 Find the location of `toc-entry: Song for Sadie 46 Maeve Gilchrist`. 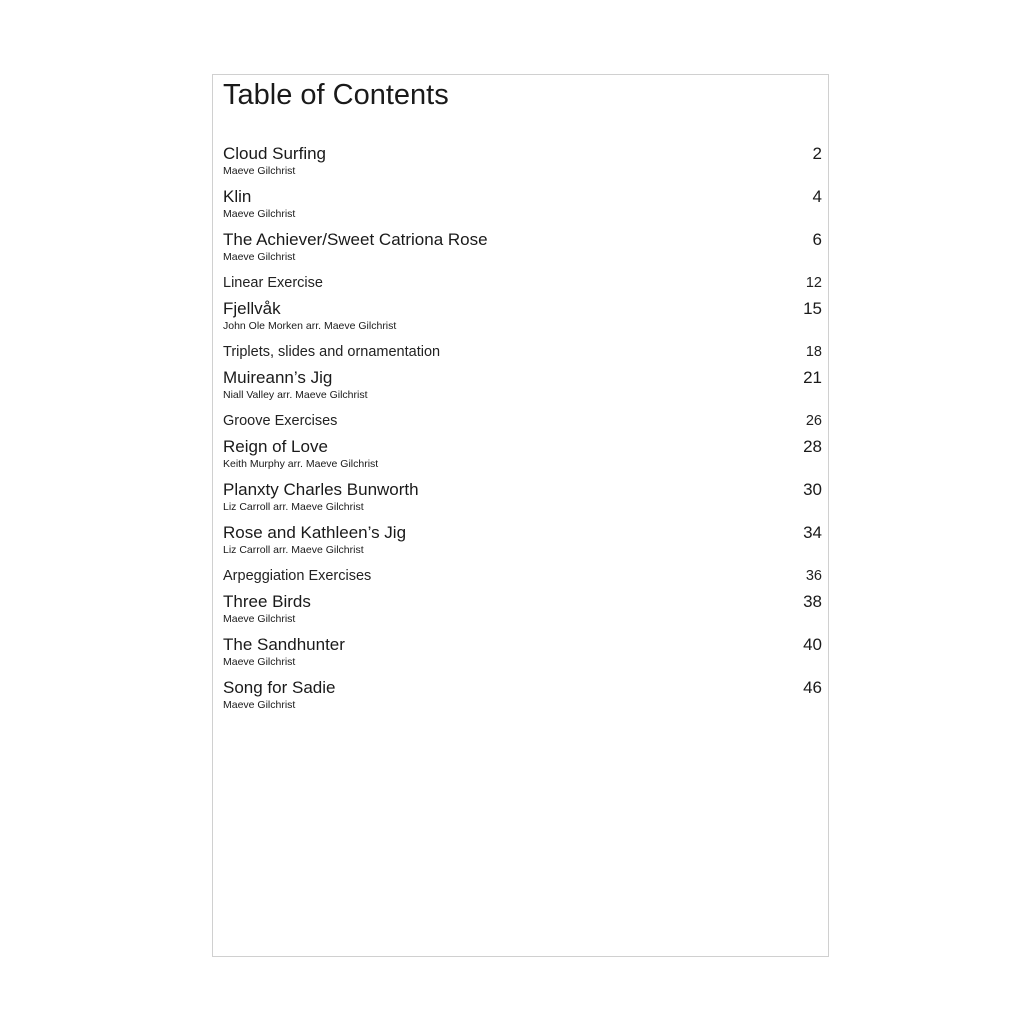

toc-entry: Song for Sadie 46 Maeve Gilchrist is located at coordinates (522, 694).